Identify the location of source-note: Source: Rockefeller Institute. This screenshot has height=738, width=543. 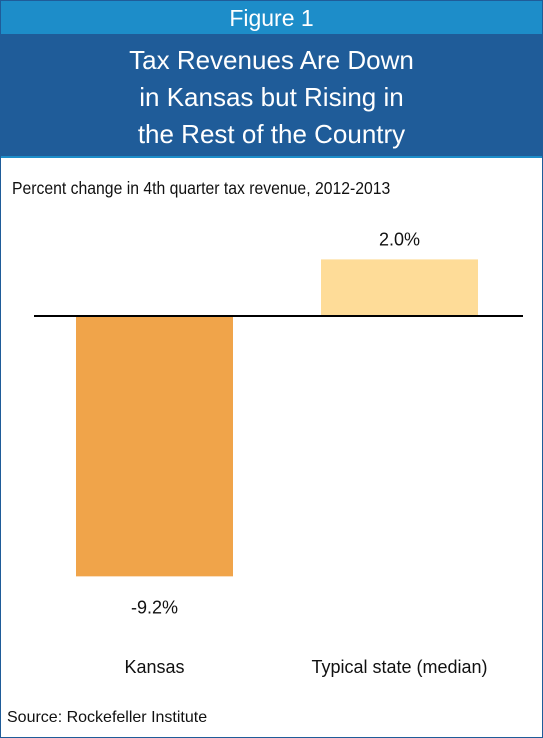
(107, 717).